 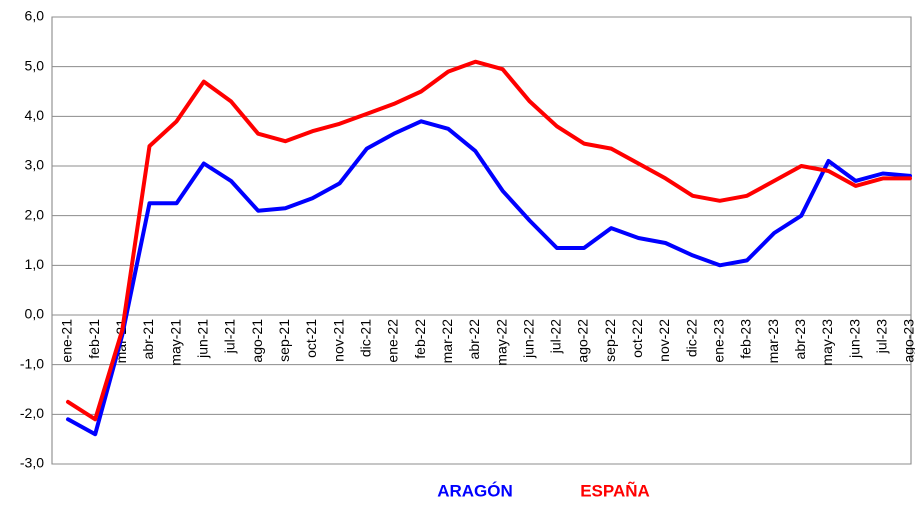 I want to click on y-tick-label: -3,0, so click(x=32, y=463).